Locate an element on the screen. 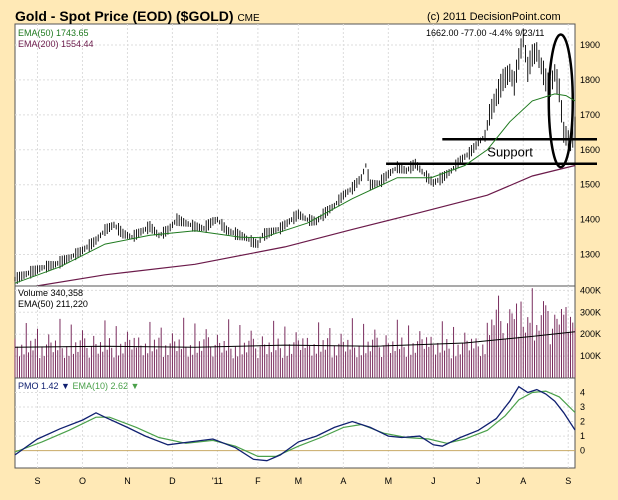 The width and height of the screenshot is (618, 500). volume-ema is located at coordinates (295, 339).